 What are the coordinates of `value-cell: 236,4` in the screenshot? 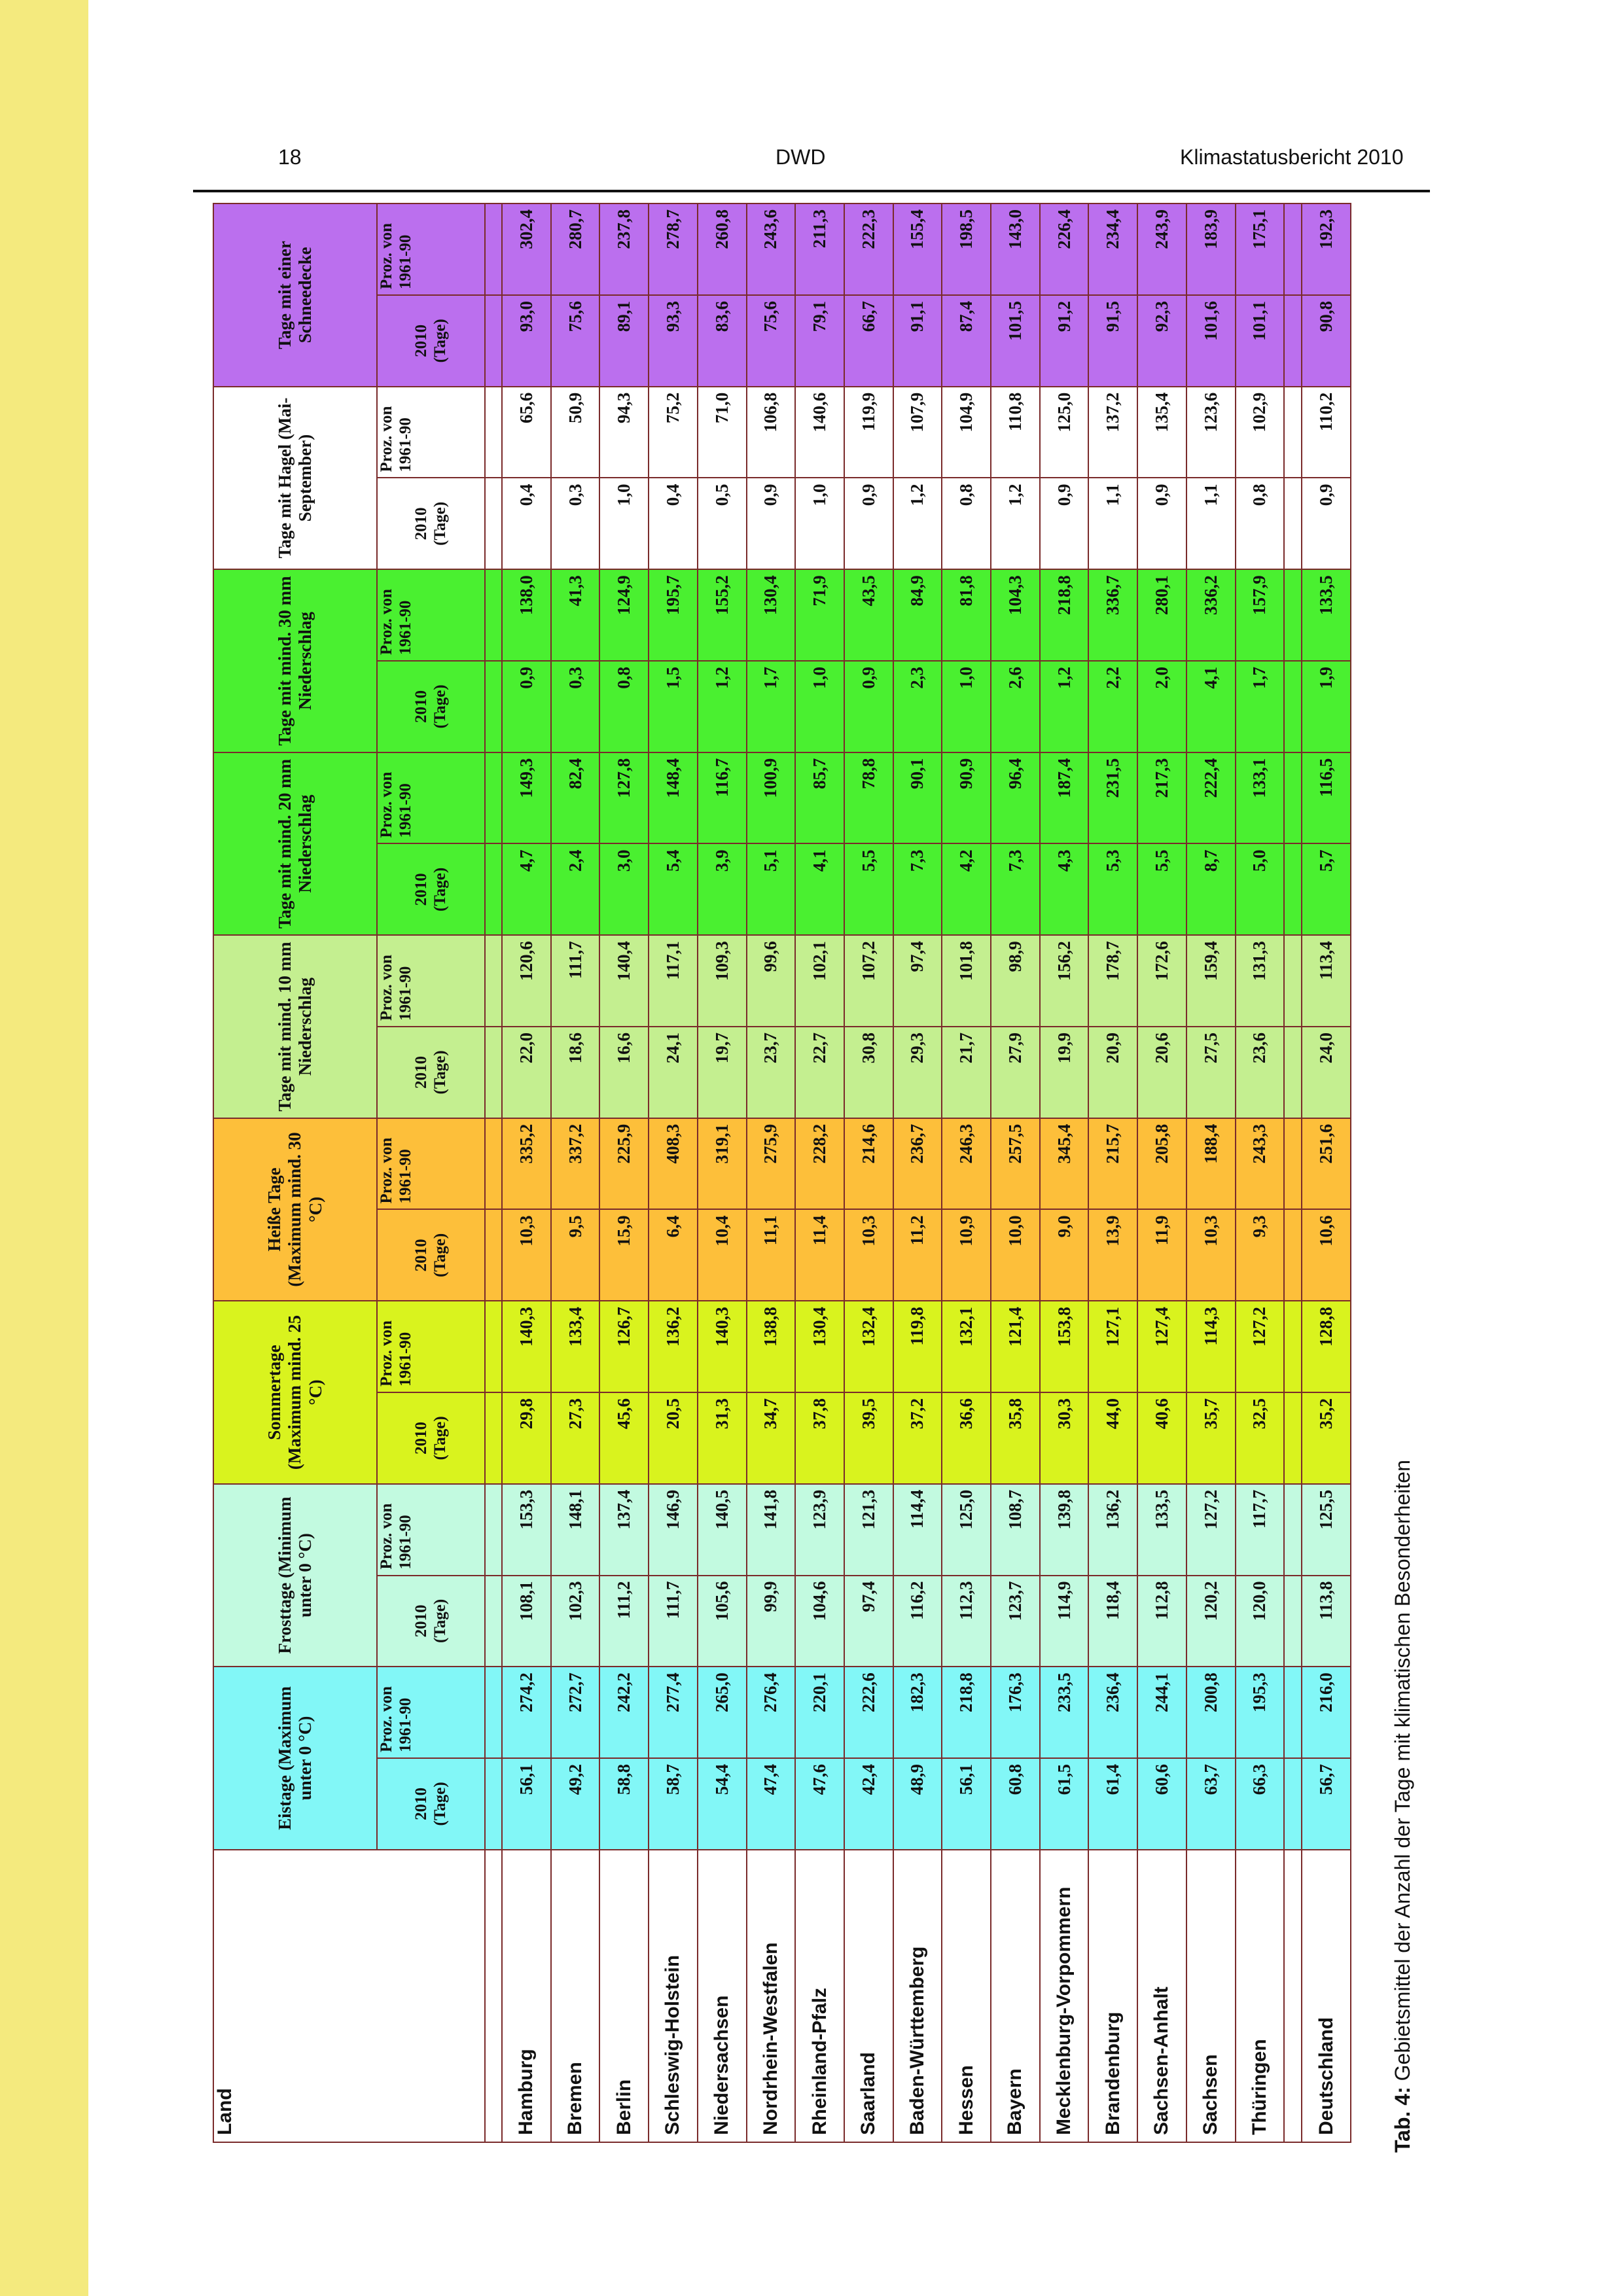 It's located at (1113, 1713).